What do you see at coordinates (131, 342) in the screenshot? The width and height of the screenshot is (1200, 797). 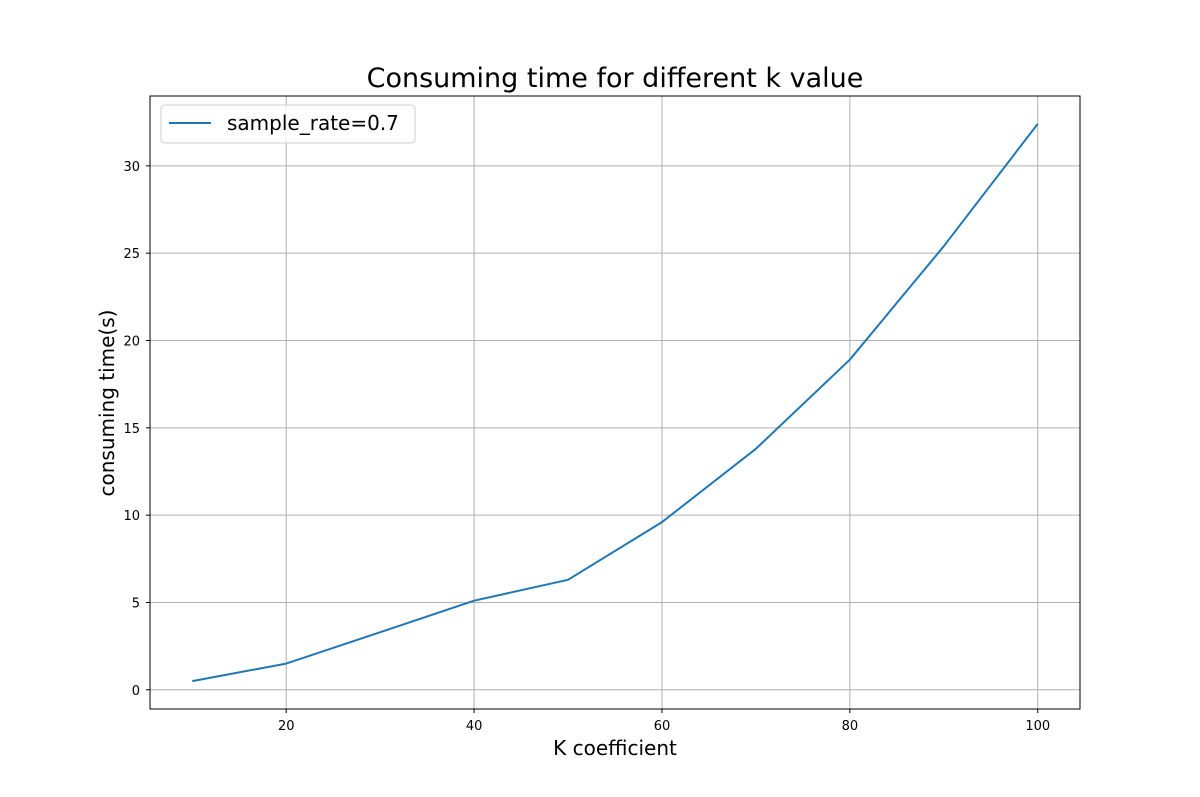 I see `y-tick-label: 20` at bounding box center [131, 342].